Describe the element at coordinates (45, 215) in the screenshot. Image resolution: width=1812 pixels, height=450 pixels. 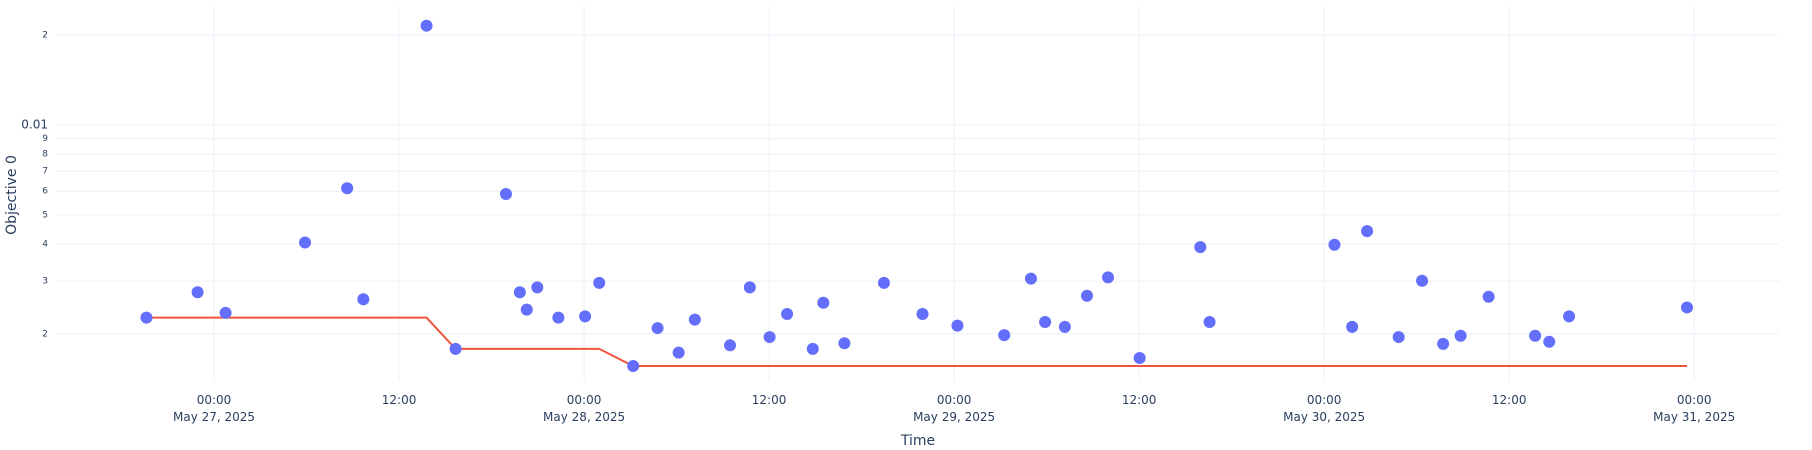
I see `y-tick-label: 5` at that location.